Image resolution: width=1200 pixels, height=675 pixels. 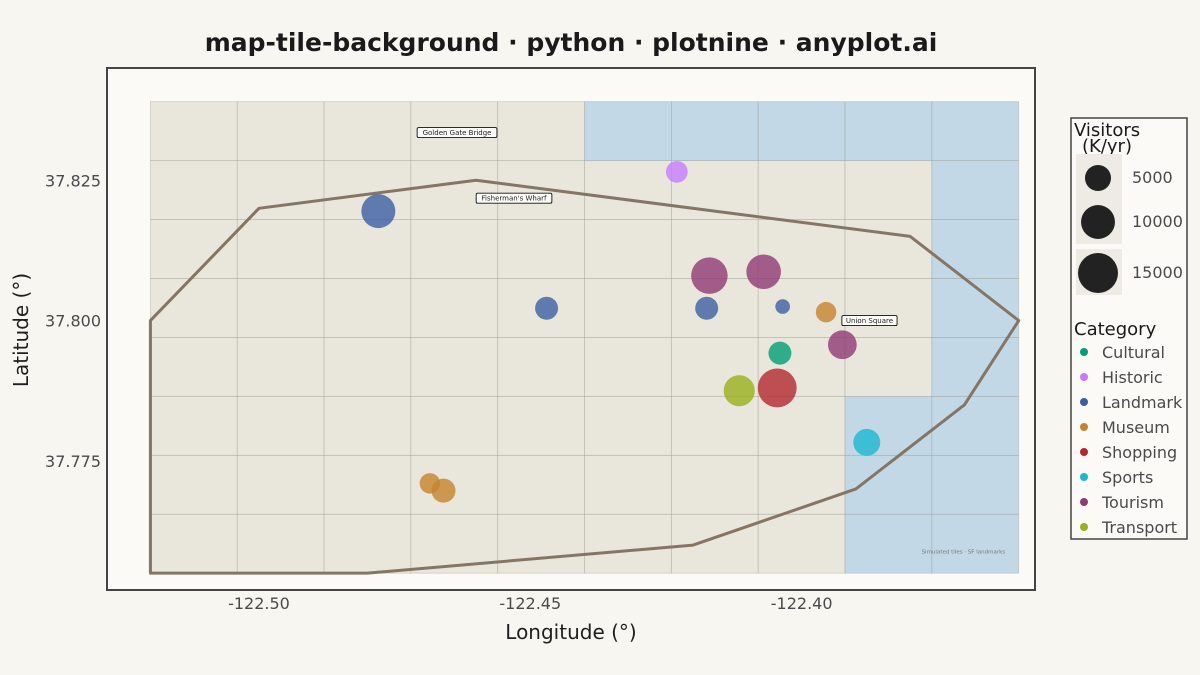 I want to click on y-tick-label: 37.775, so click(x=73, y=461).